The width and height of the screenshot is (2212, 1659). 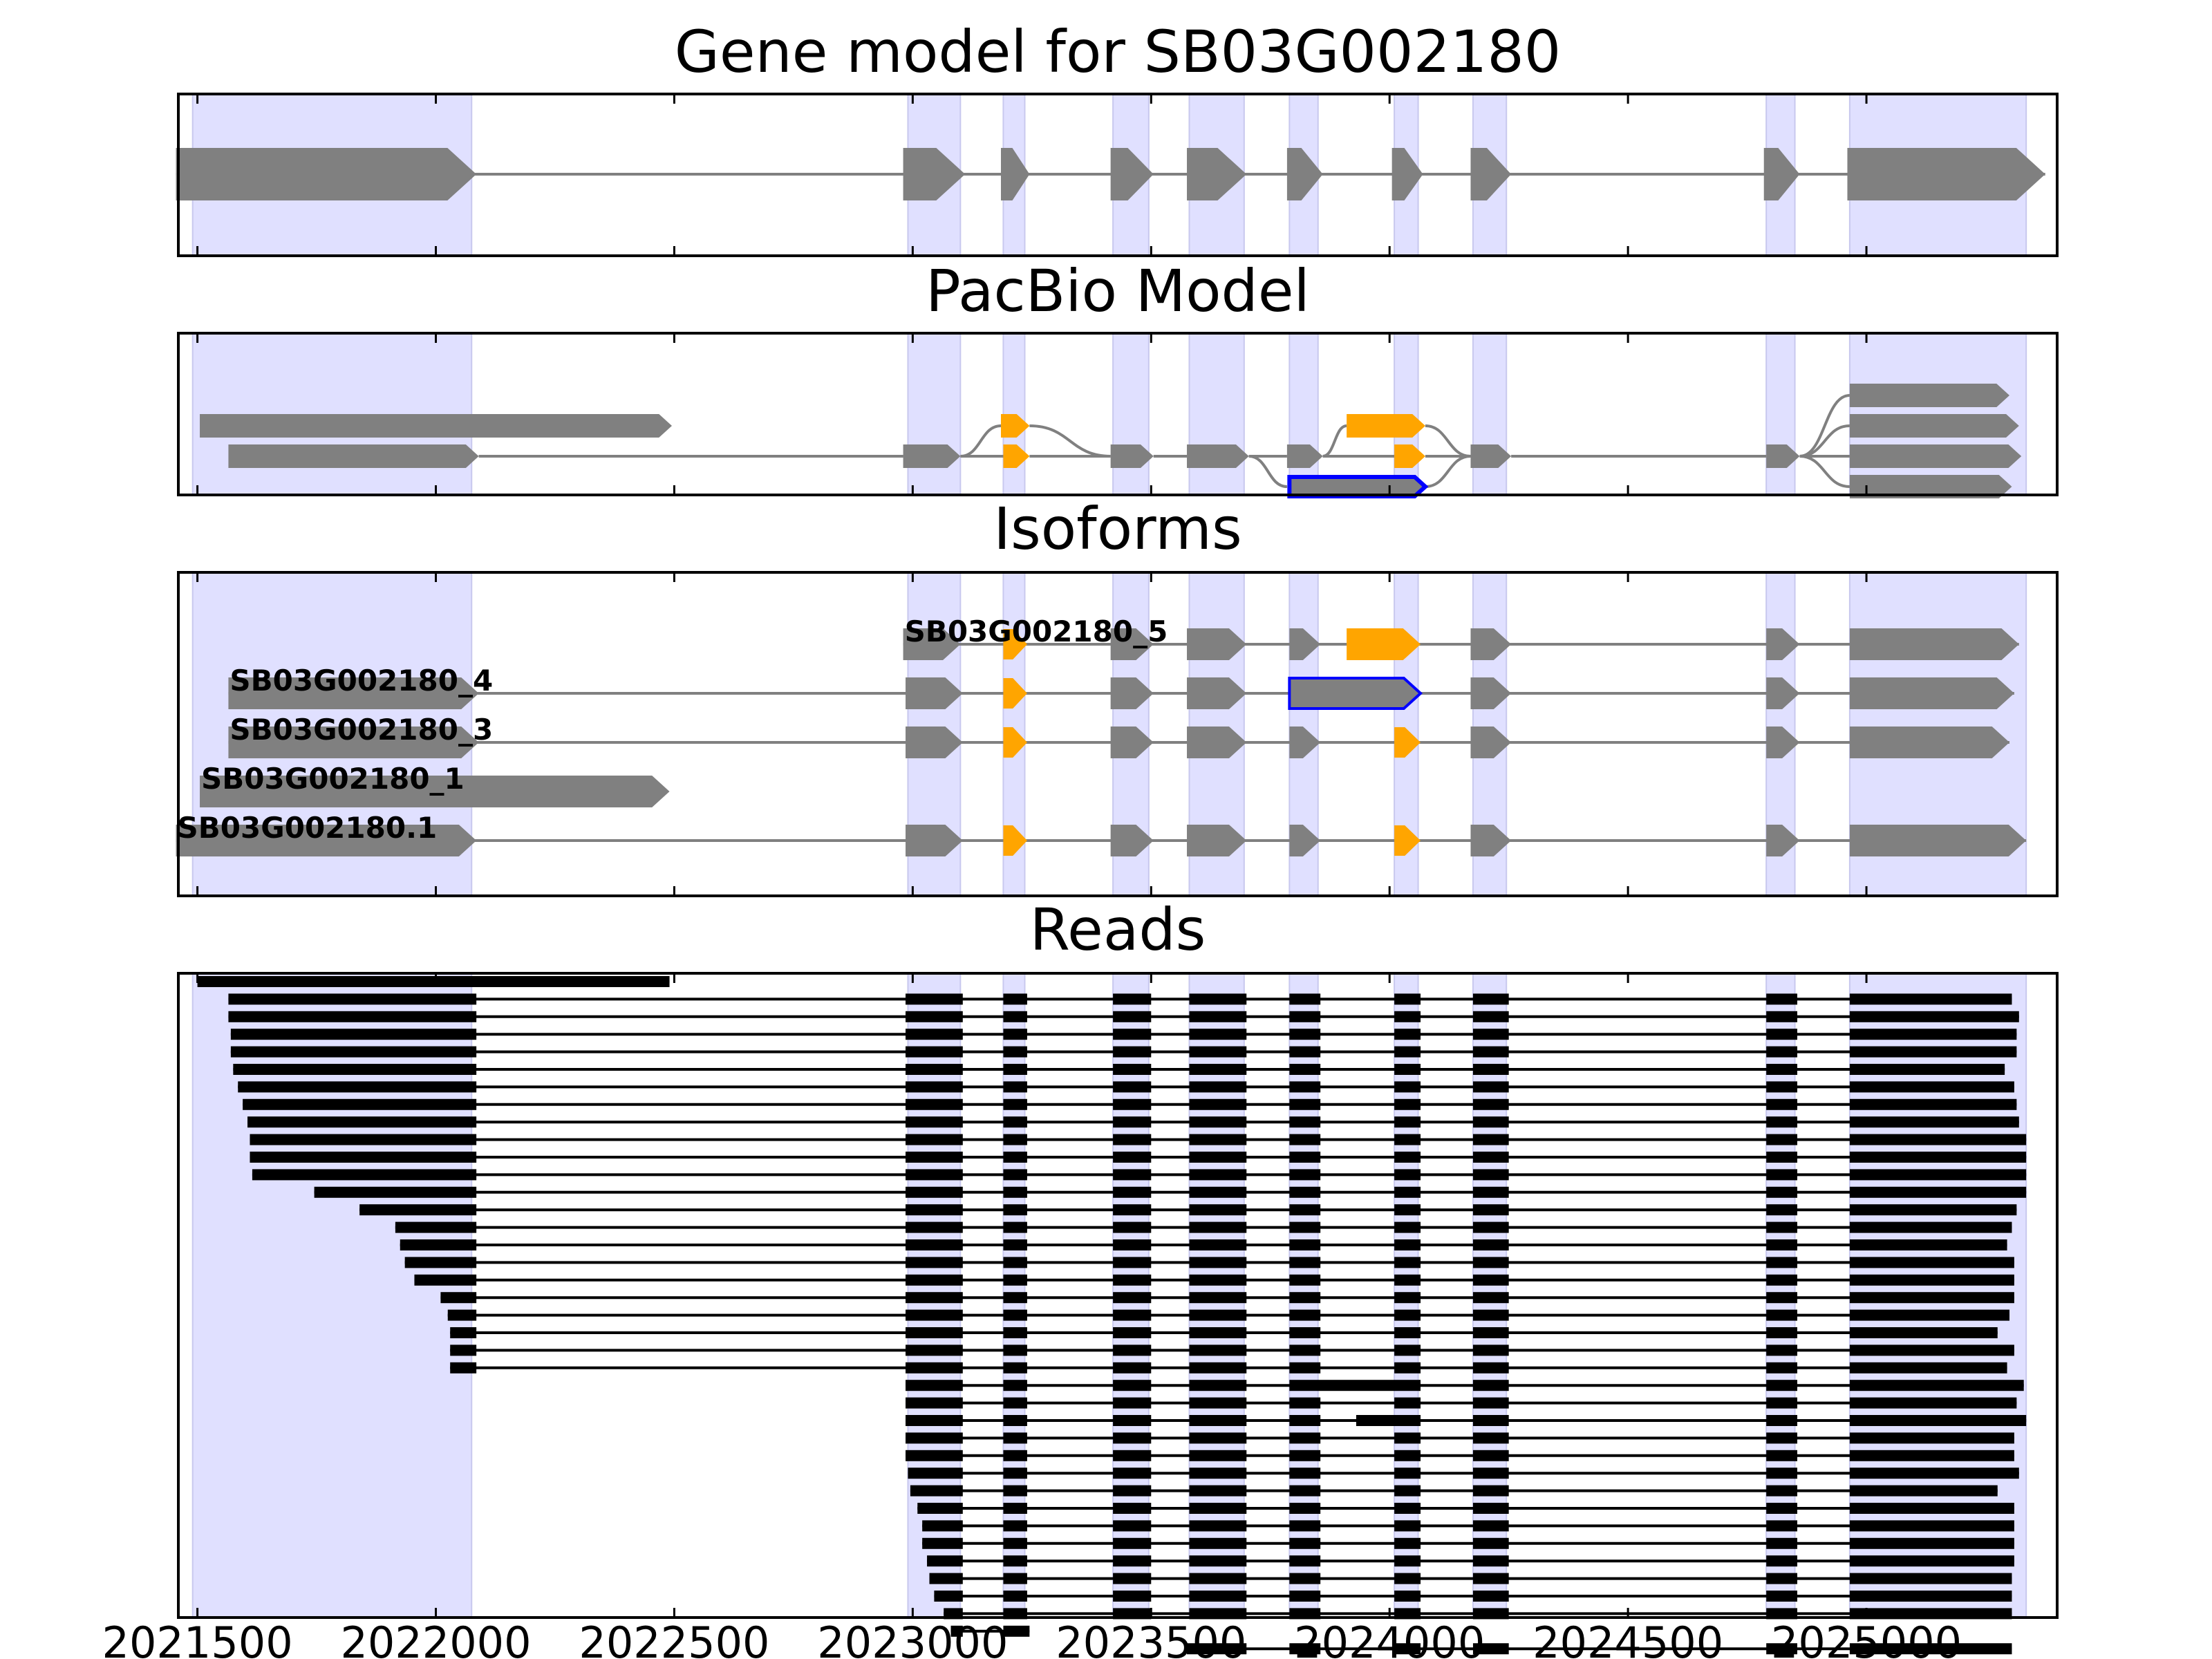 What do you see at coordinates (198, 1638) in the screenshot?
I see `x-tick-label: 2021500` at bounding box center [198, 1638].